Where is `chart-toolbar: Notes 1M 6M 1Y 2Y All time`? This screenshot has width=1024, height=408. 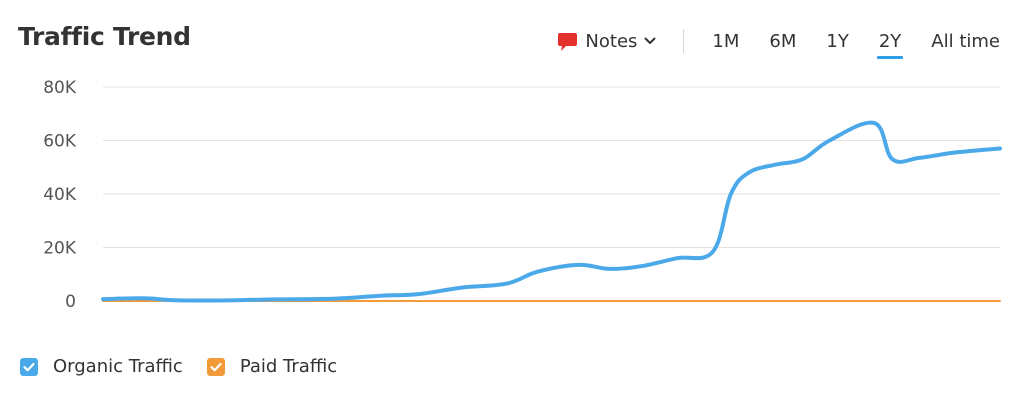 chart-toolbar: Notes 1M 6M 1Y 2Y All time is located at coordinates (778, 43).